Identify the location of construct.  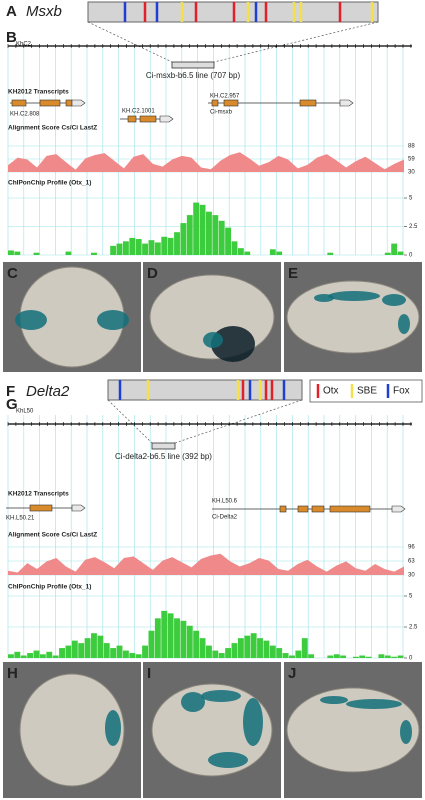
(163, 446).